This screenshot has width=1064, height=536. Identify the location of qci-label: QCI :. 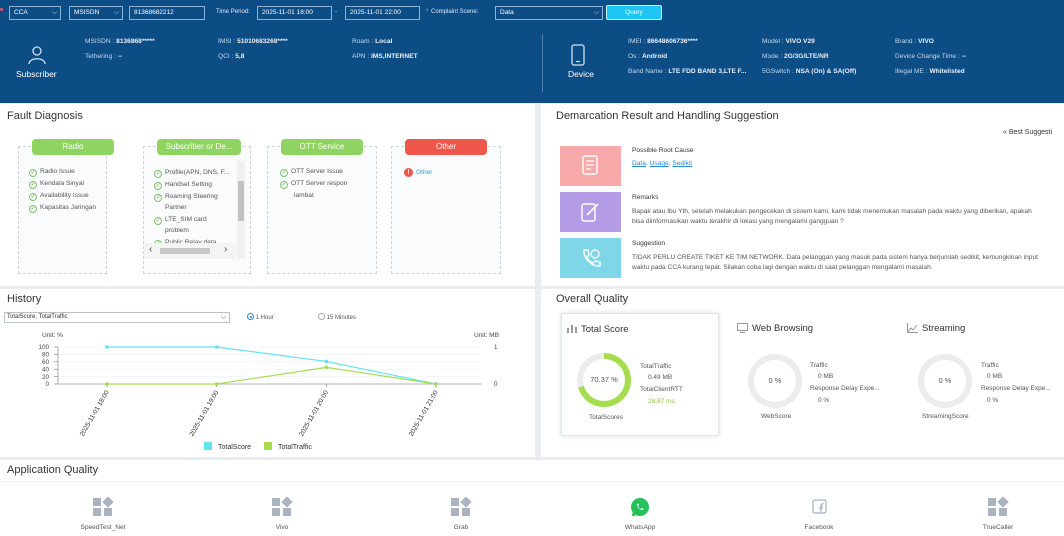
(226, 56).